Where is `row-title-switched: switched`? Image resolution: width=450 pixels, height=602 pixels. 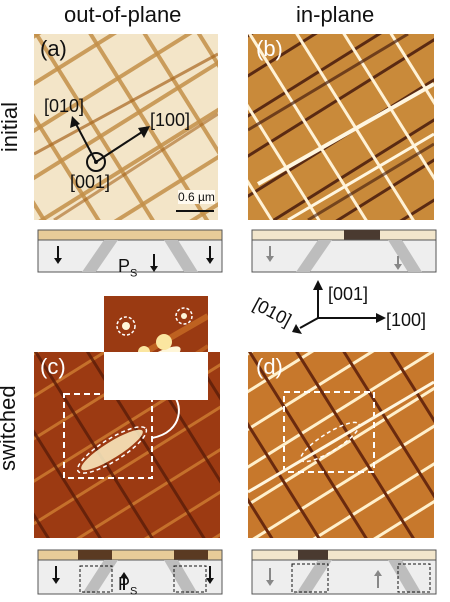
row-title-switched: switched is located at coordinates (10, 428).